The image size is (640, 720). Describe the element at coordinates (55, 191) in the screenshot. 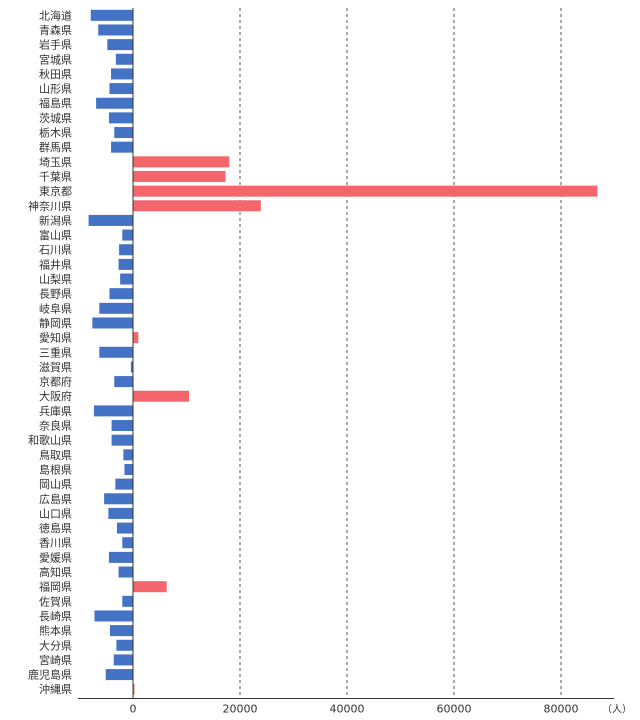

I see `category-label: 東京都` at that location.